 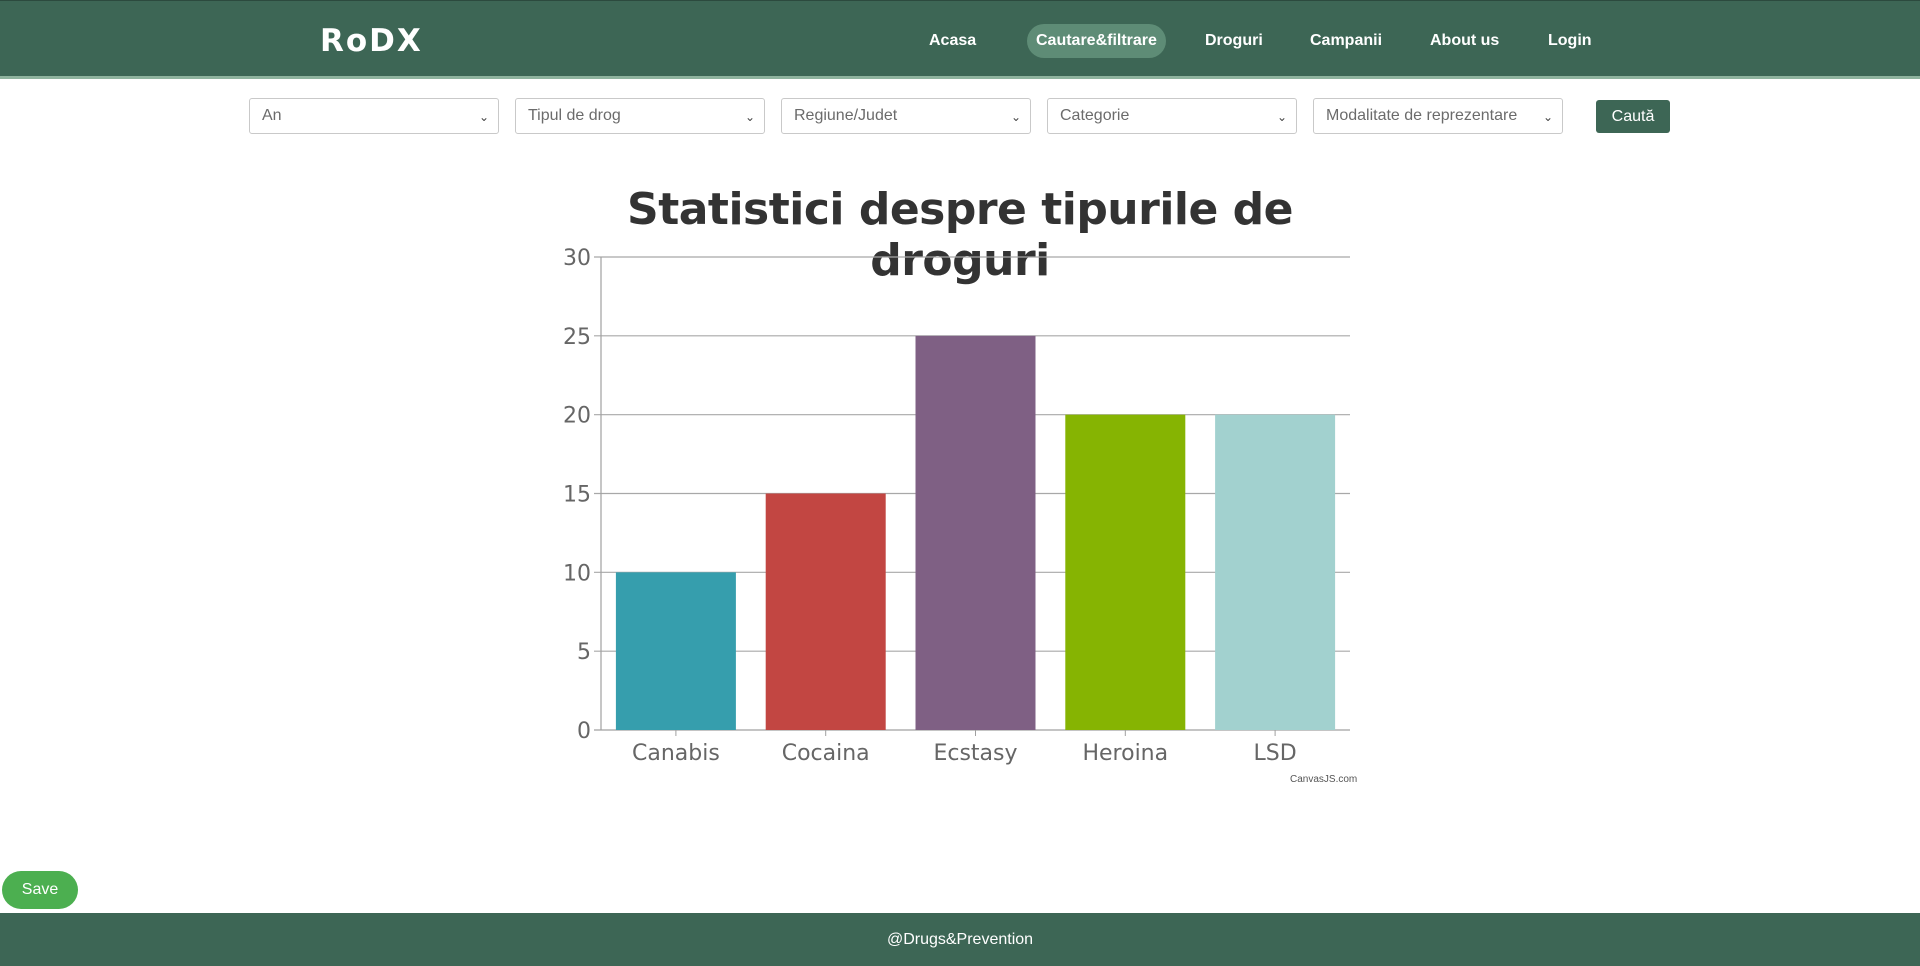 I want to click on chart-credit: CanvasJS.com, so click(x=1324, y=779).